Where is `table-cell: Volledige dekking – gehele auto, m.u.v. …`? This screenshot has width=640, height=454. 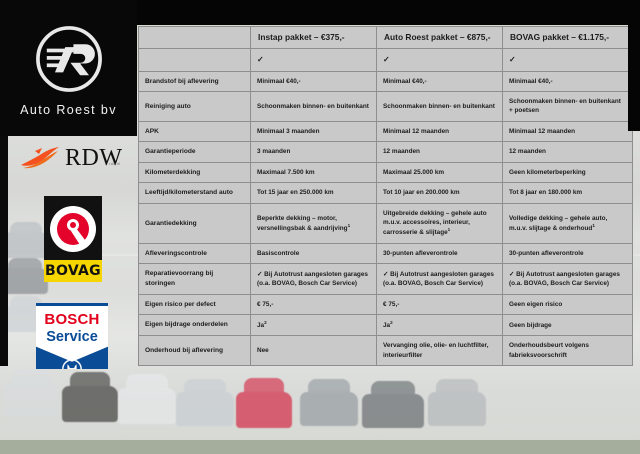 table-cell: Volledige dekking – gehele auto, m.u.v. … is located at coordinates (567, 223).